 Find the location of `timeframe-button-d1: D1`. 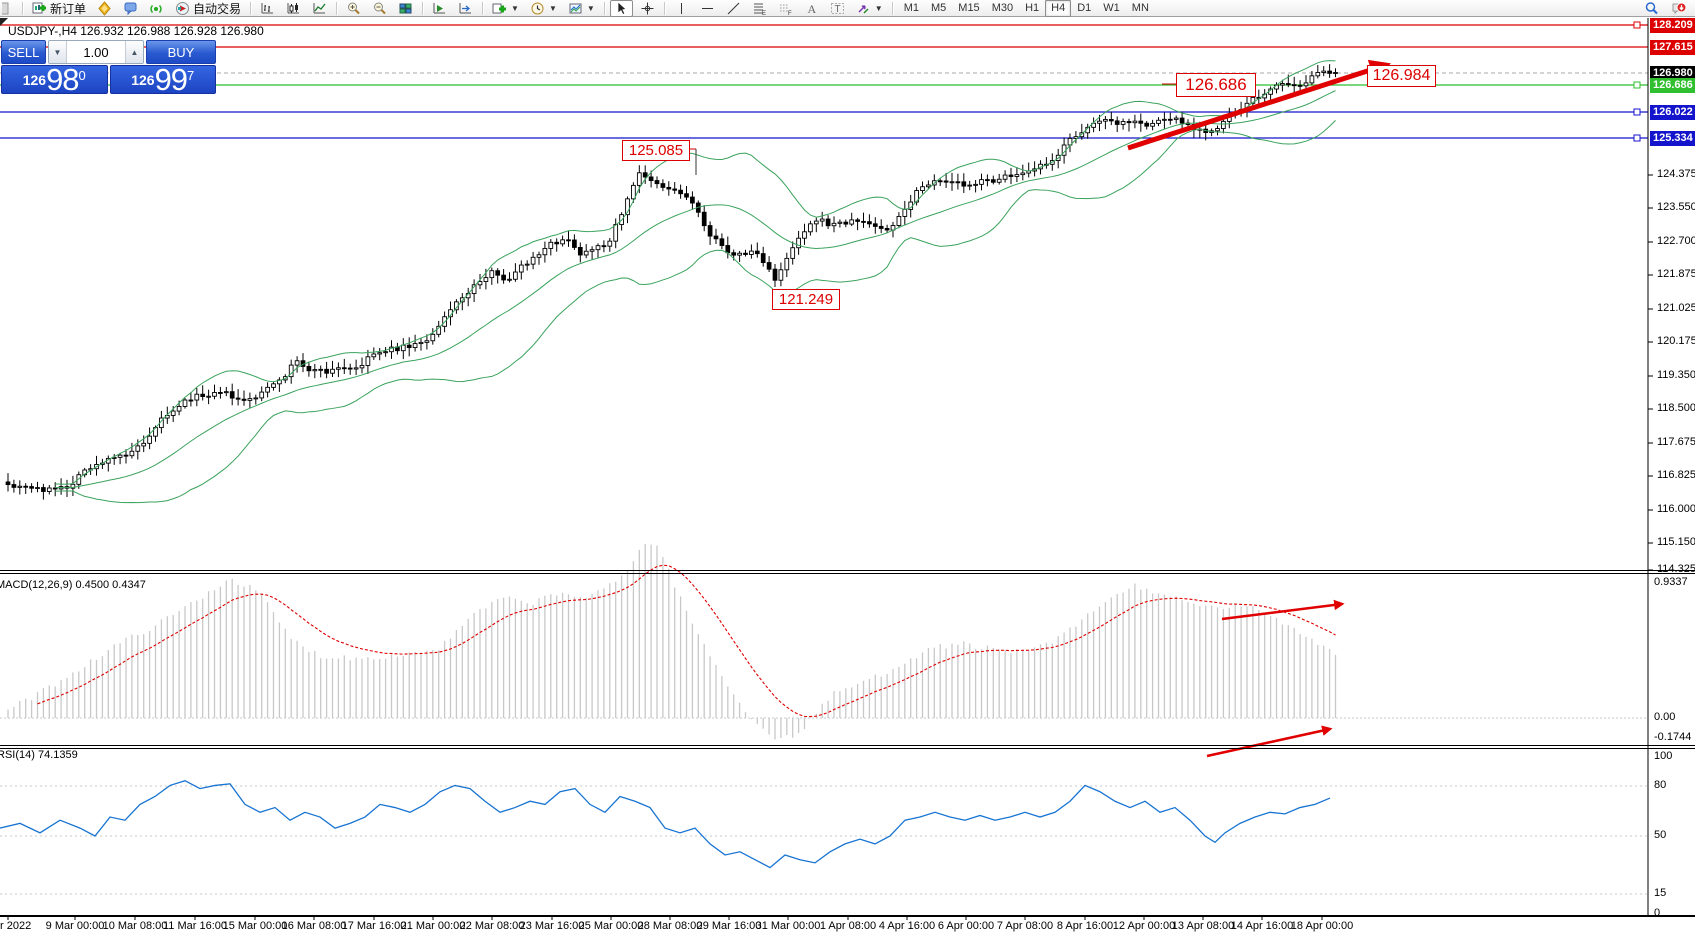

timeframe-button-d1: D1 is located at coordinates (1084, 7).